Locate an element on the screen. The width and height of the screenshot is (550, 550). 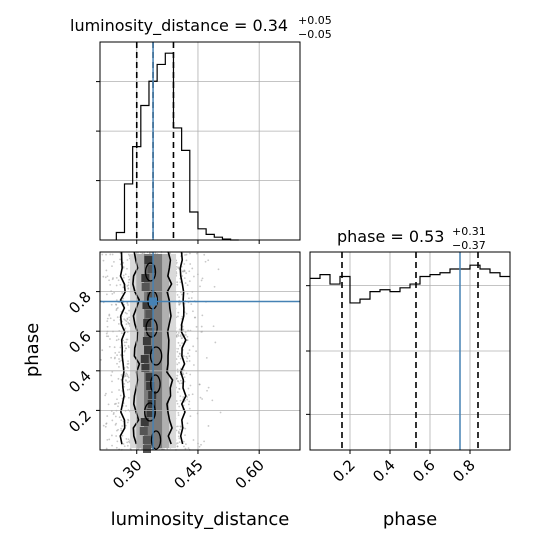
x-tick-label: 0.30 is located at coordinates (127, 474).